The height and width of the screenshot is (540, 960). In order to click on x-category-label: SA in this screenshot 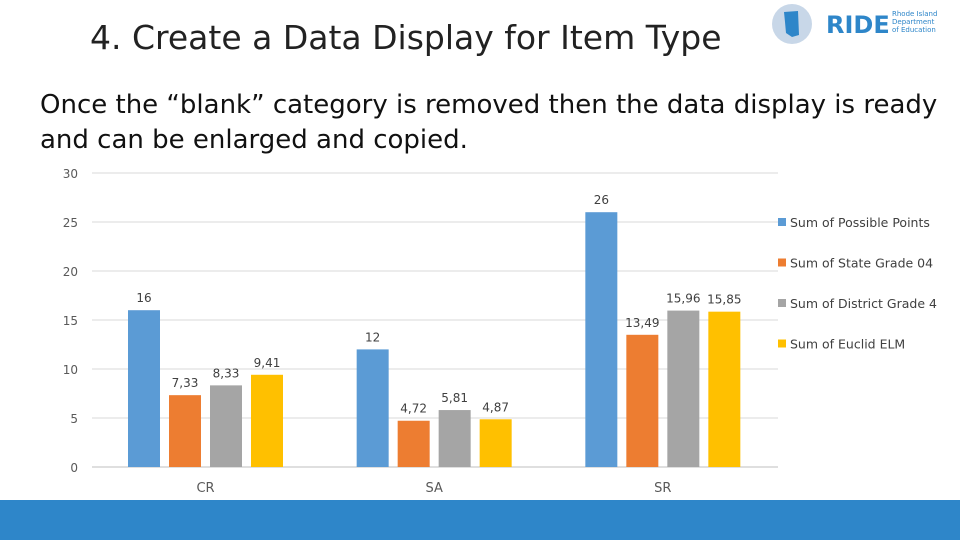, I will do `click(433, 488)`.